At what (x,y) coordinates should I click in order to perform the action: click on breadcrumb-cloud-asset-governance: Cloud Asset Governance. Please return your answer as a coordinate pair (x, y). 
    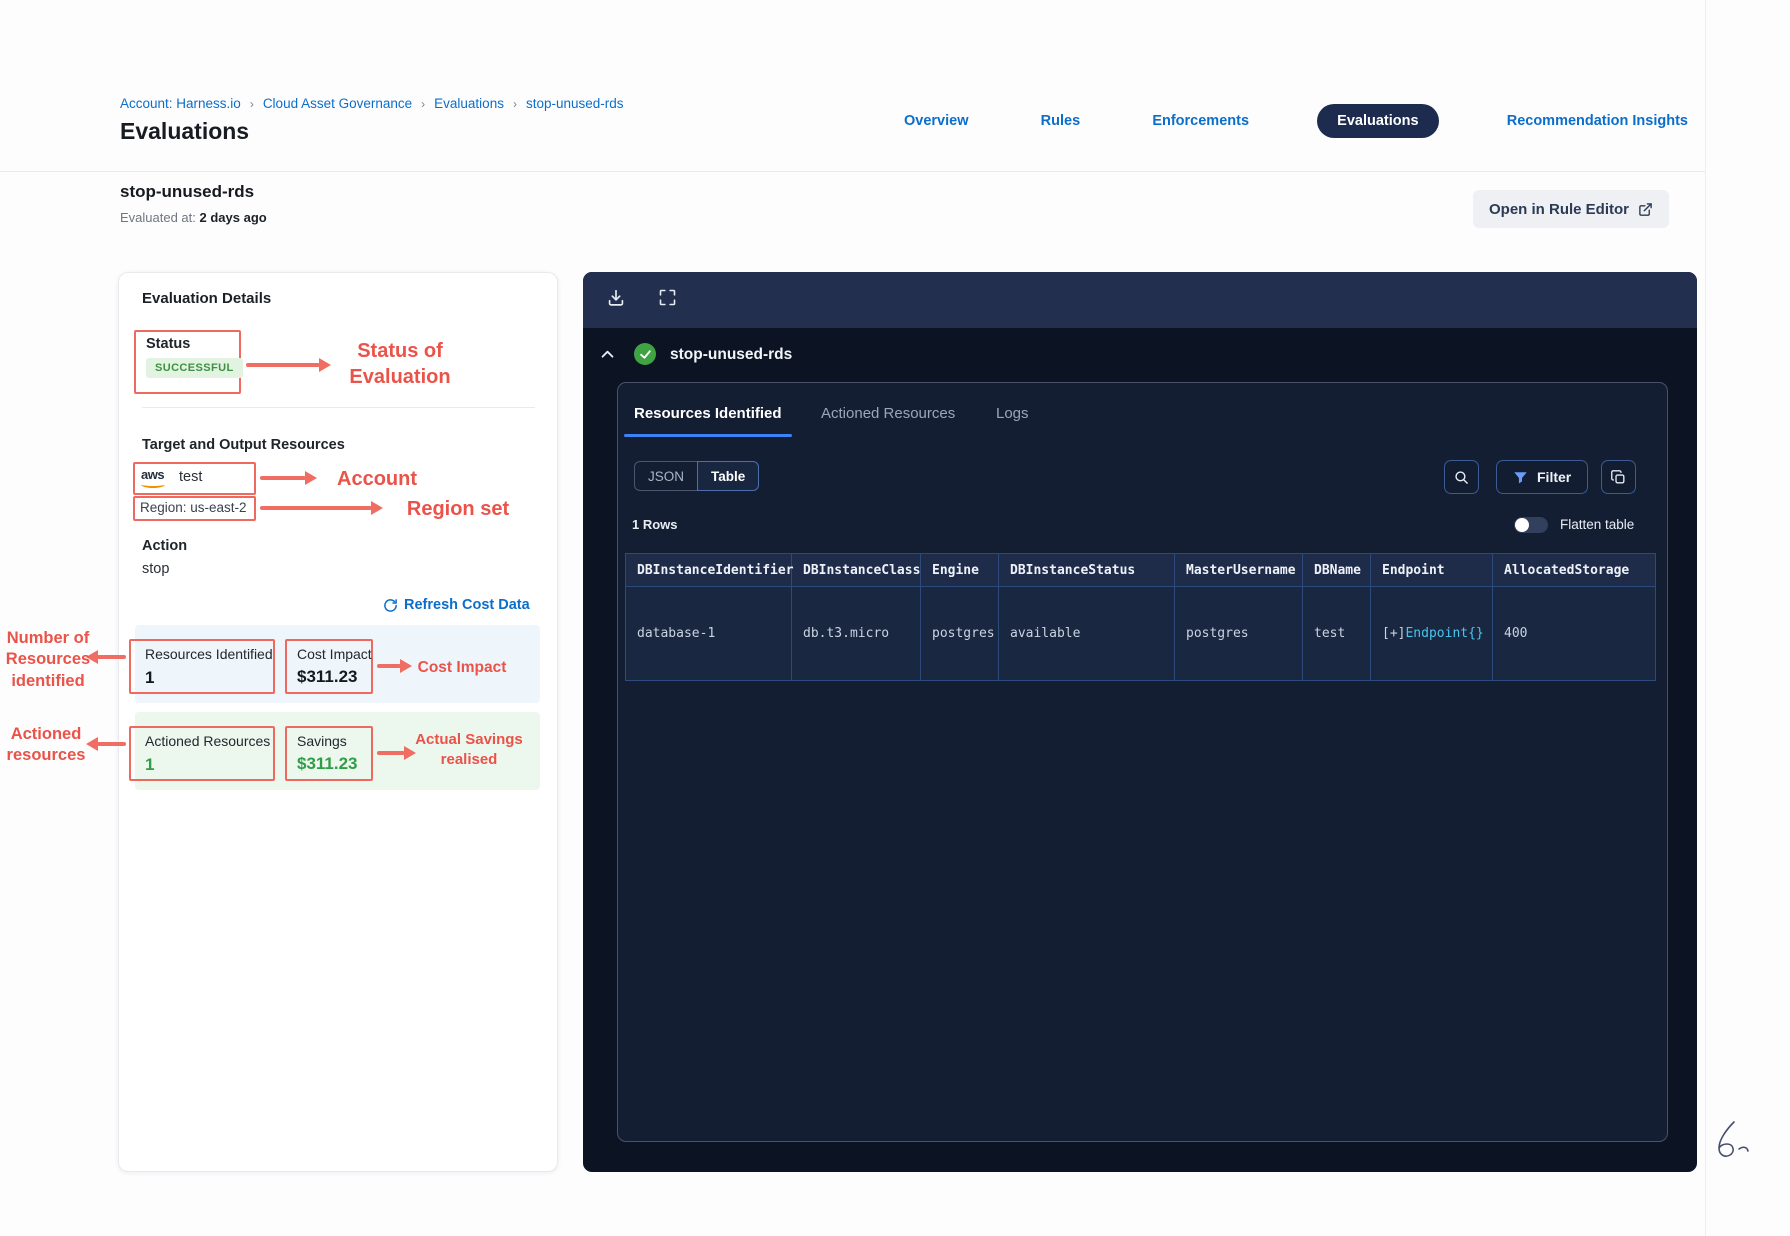
    Looking at the image, I should click on (337, 103).